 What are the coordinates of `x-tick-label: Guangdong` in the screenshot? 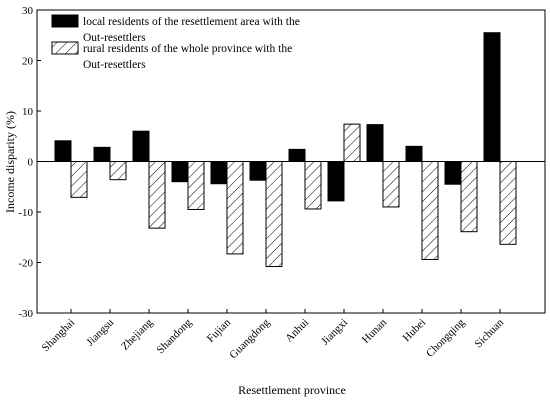 It's located at (249, 338).